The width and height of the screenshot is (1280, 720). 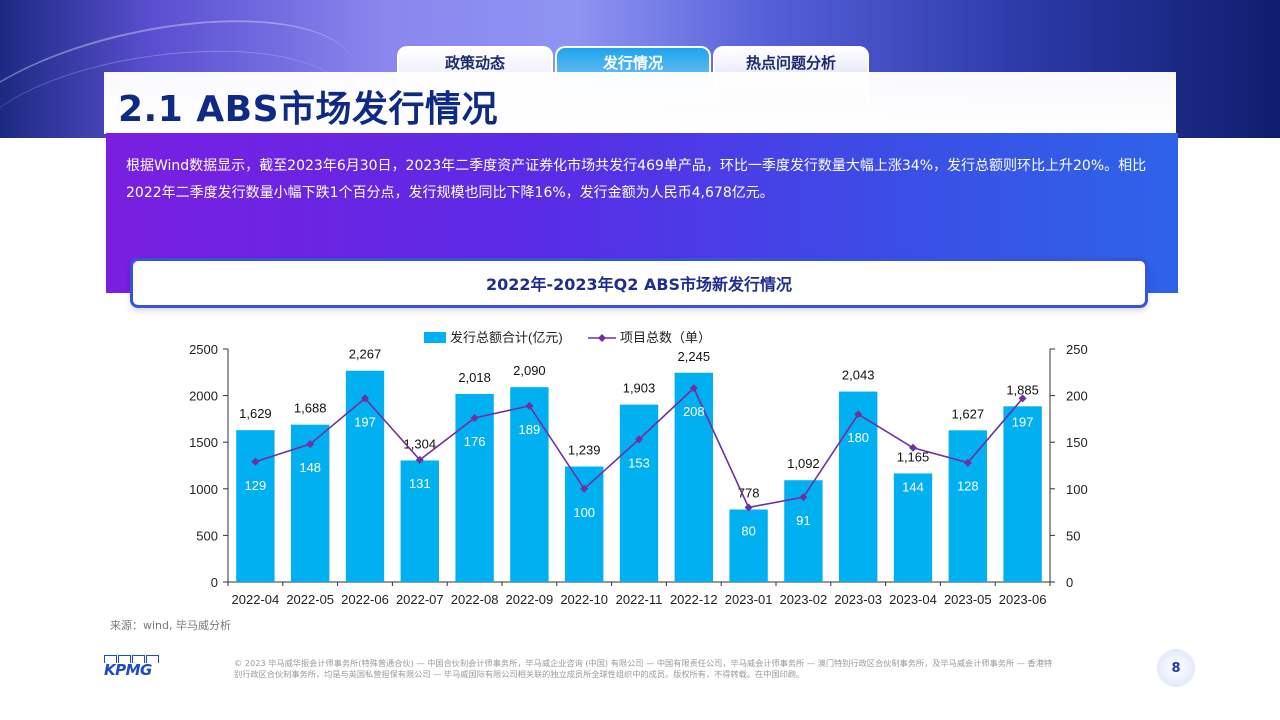 What do you see at coordinates (530, 429) in the screenshot?
I see `line-value-label: 189` at bounding box center [530, 429].